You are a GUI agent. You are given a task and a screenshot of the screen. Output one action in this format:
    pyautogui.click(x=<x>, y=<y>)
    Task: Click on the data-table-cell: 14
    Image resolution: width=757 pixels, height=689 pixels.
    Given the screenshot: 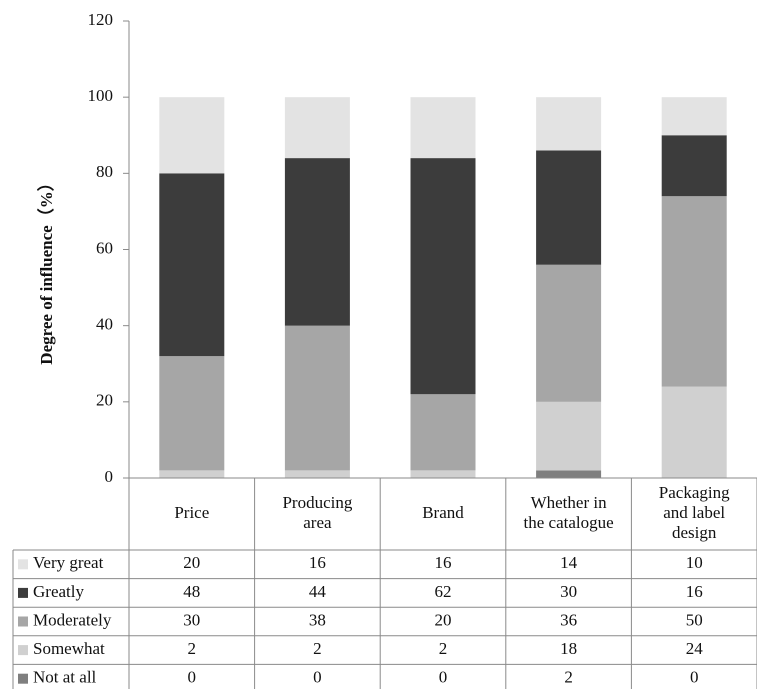 What is the action you would take?
    pyautogui.click(x=569, y=562)
    